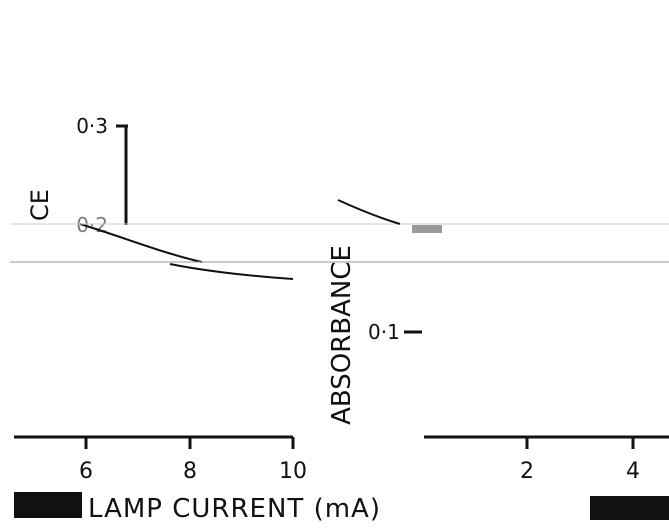 Image resolution: width=669 pixels, height=529 pixels. What do you see at coordinates (384, 332) in the screenshot?
I see `right-y-tick-label: 0·1` at bounding box center [384, 332].